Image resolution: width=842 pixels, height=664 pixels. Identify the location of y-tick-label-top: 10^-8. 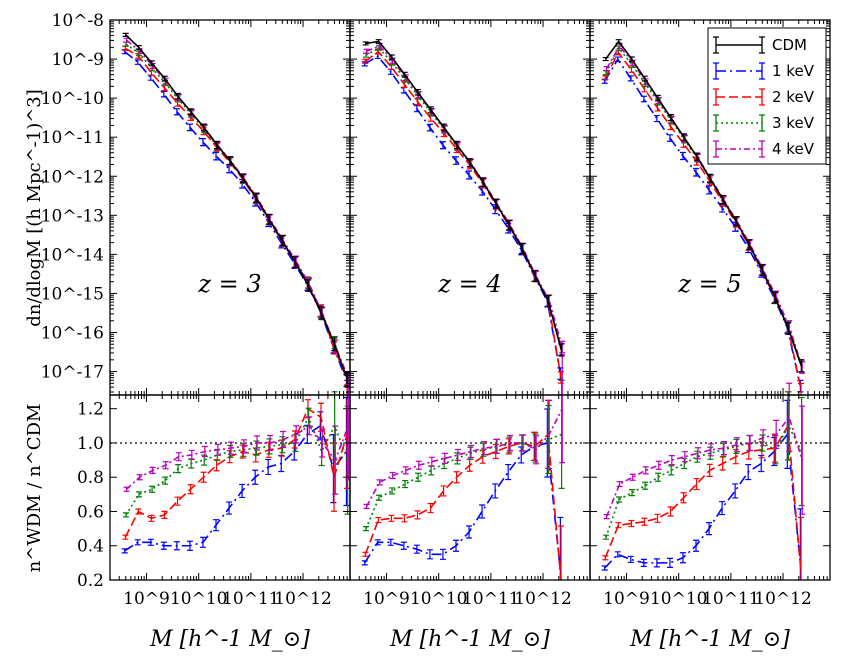
(78, 21).